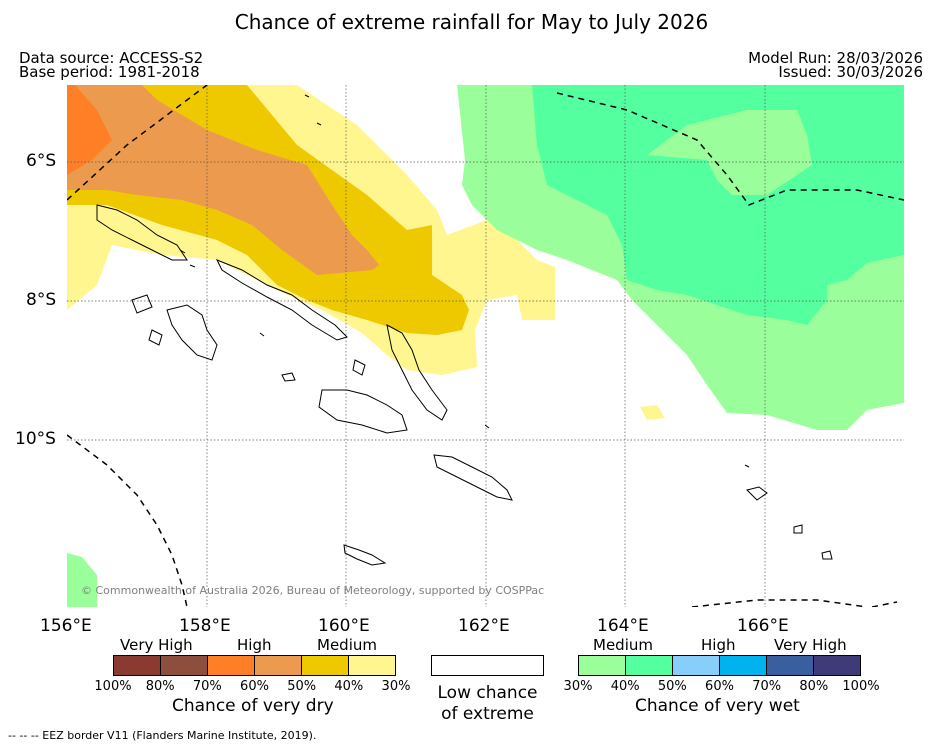 The height and width of the screenshot is (747, 943). I want to click on rennell-island, so click(365, 555).